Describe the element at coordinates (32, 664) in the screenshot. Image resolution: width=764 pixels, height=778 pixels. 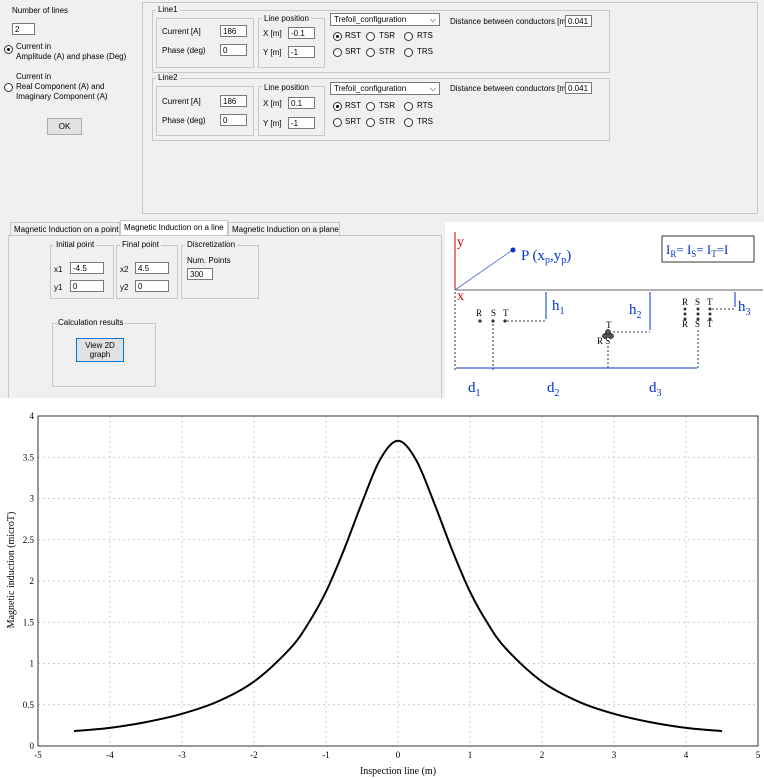
I see `y-tick-label: 1` at that location.